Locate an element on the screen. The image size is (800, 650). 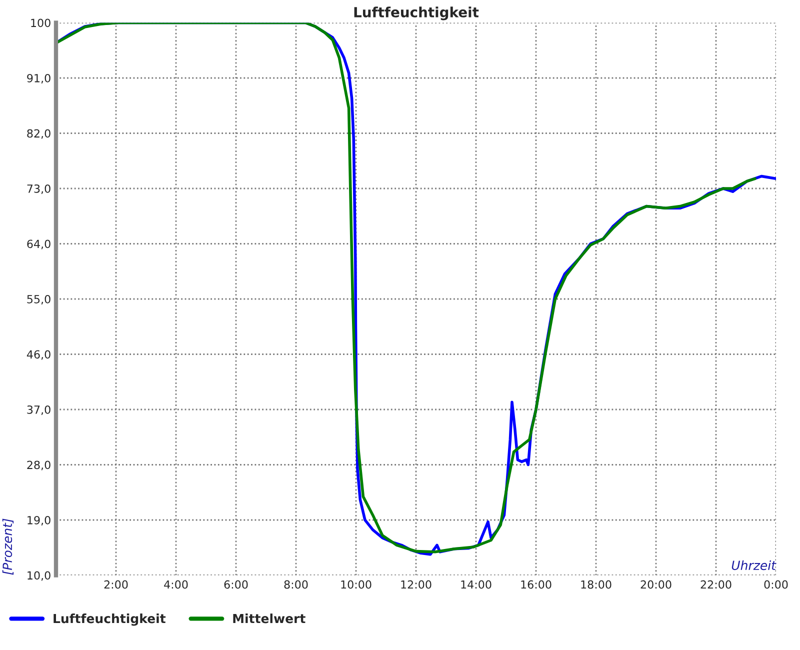
y-tick-label: 19,0 is located at coordinates (39, 521).